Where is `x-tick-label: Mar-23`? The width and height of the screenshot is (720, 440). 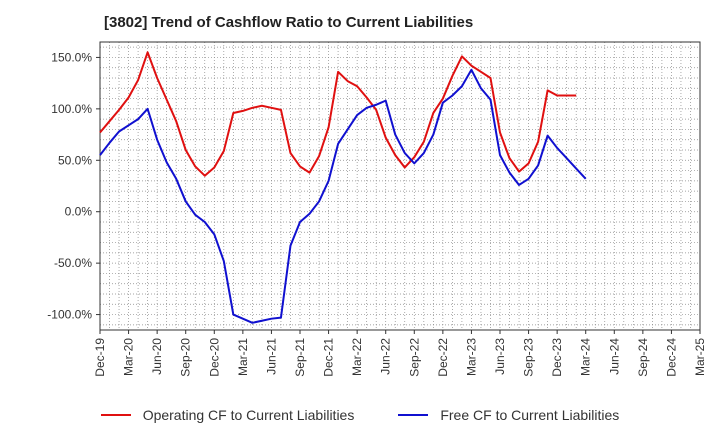 x-tick-label: Mar-23 is located at coordinates (471, 357).